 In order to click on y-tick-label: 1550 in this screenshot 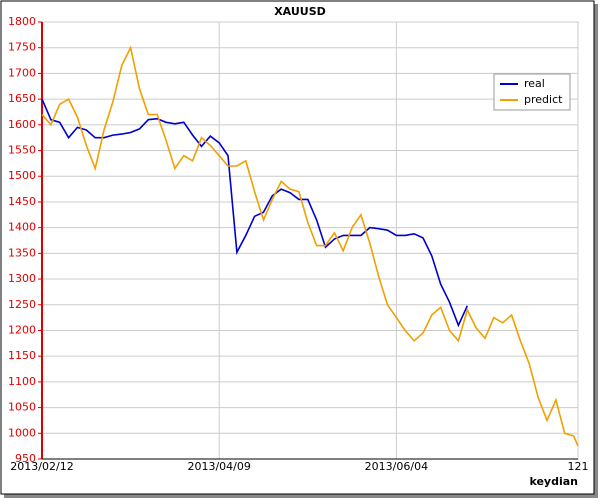, I will do `click(22, 150)`.